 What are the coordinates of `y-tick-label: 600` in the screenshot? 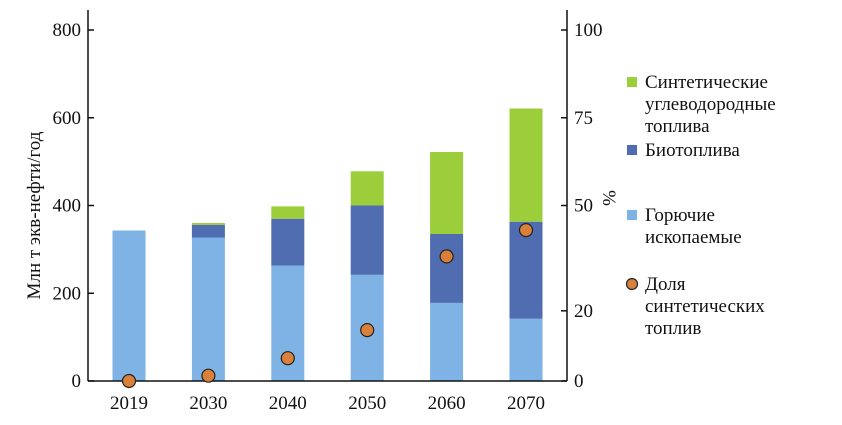 It's located at (67, 118).